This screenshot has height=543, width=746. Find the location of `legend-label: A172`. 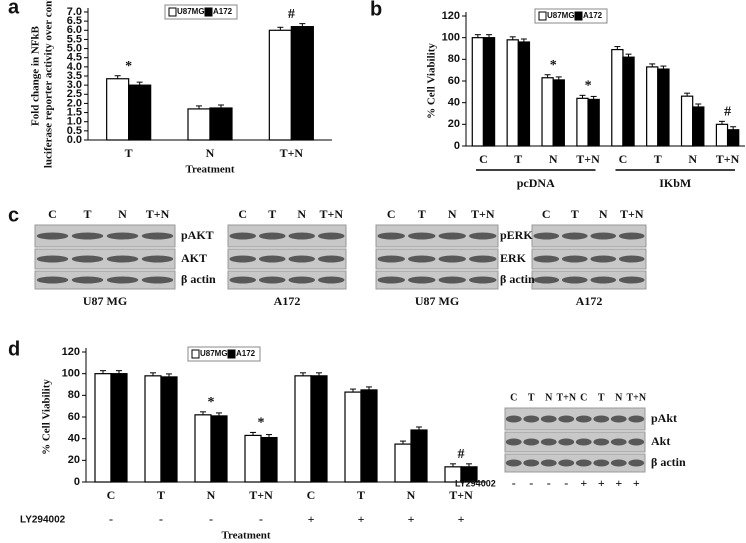

legend-label: A172 is located at coordinates (593, 15).